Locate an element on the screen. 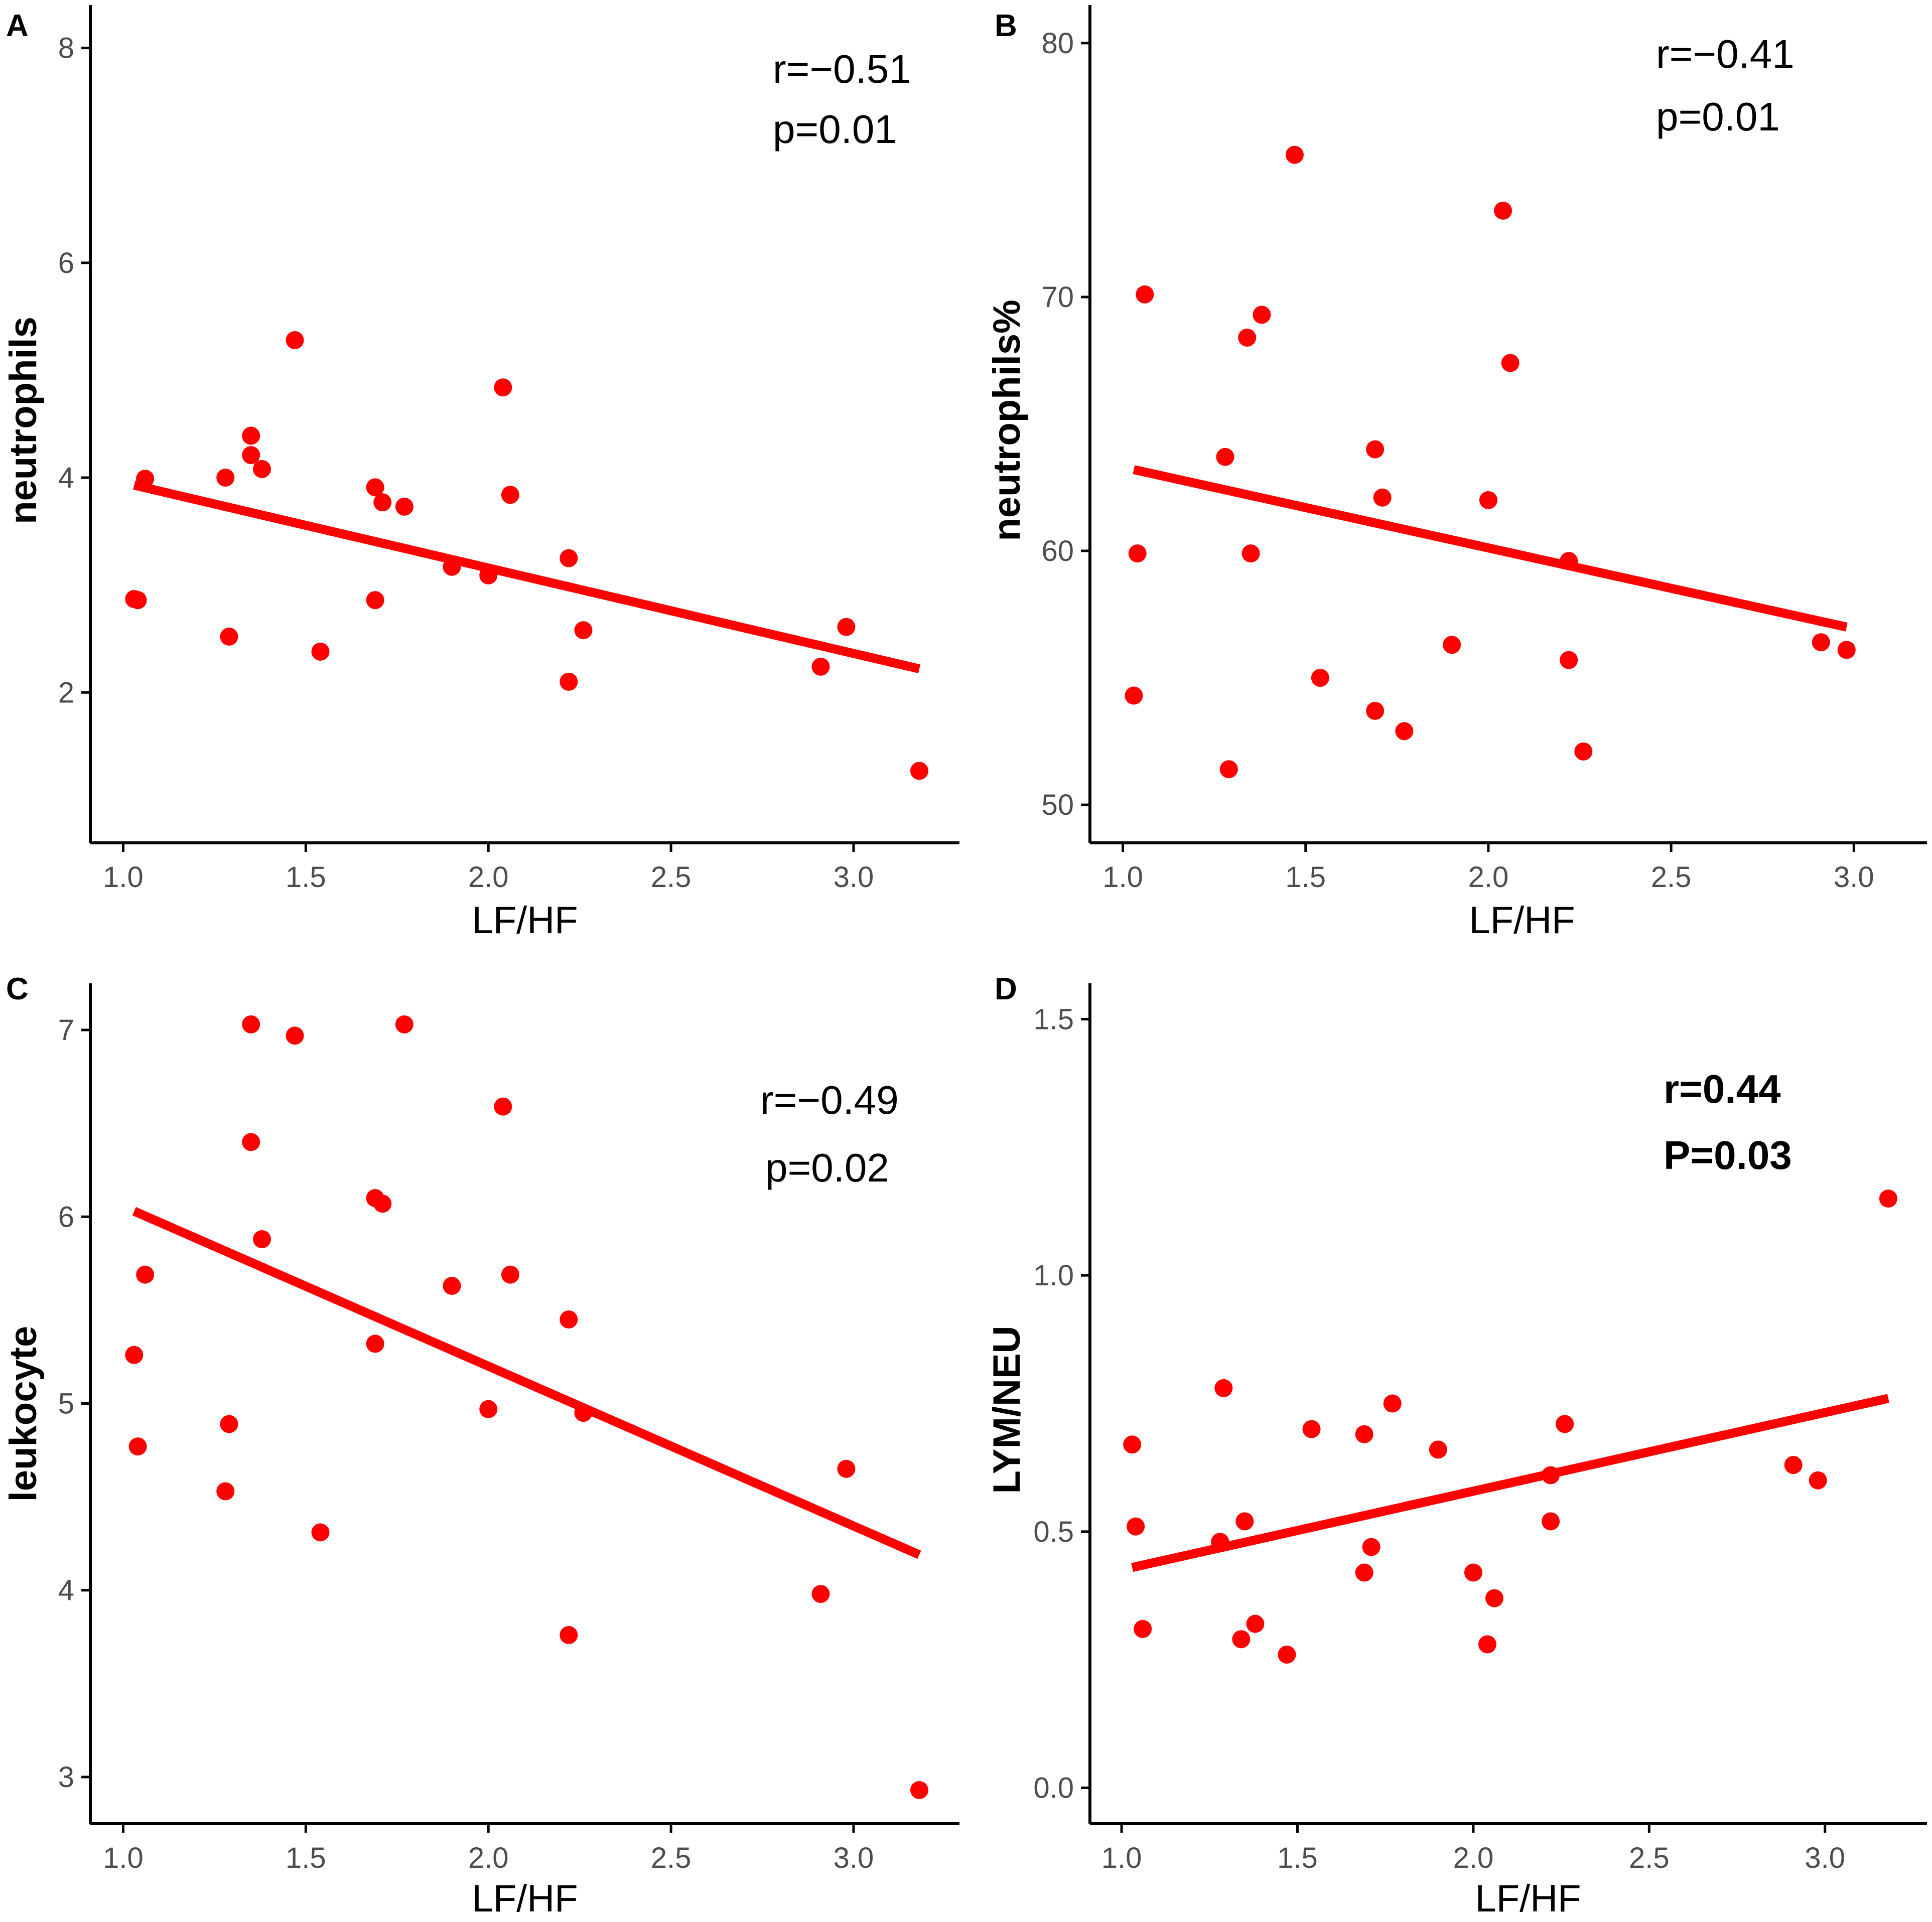 This screenshot has width=1932, height=1922. panel-a-x-tick-label: 3.0 is located at coordinates (854, 877).